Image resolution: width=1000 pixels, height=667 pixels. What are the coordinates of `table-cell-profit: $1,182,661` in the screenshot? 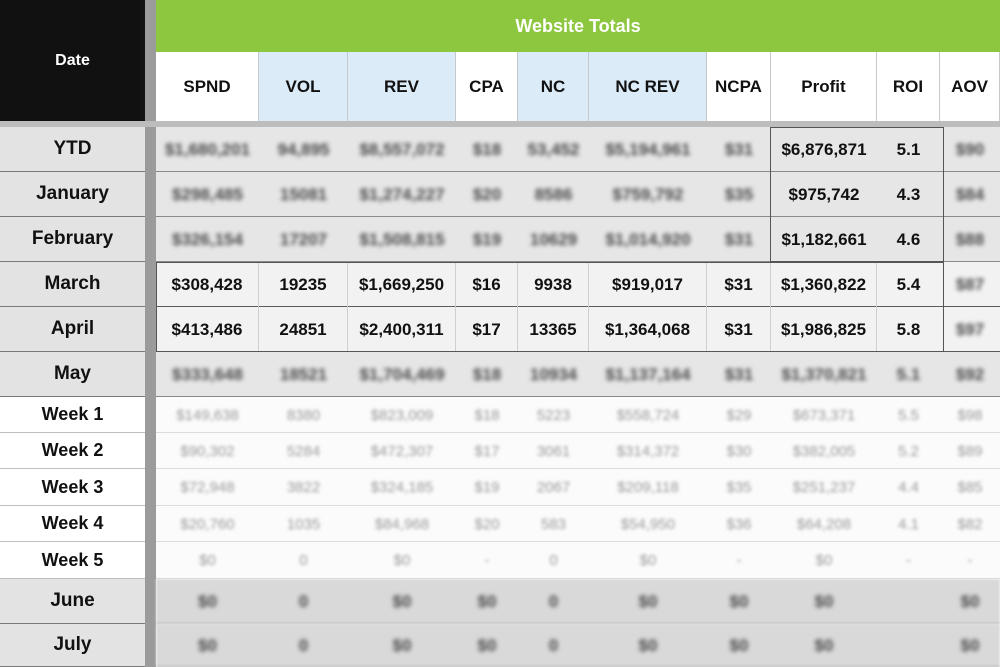 It's located at (824, 239).